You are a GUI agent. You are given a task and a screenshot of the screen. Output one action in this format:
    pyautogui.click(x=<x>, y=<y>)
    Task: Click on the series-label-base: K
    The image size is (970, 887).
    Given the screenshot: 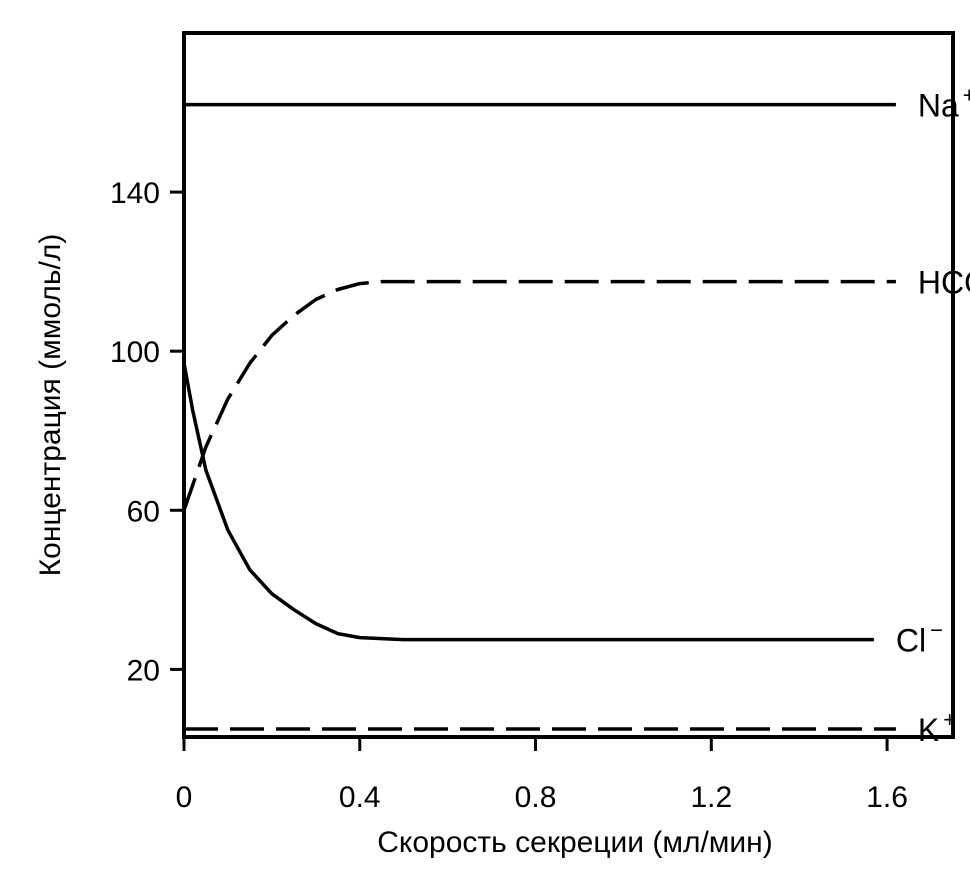 What is the action you would take?
    pyautogui.click(x=928, y=730)
    